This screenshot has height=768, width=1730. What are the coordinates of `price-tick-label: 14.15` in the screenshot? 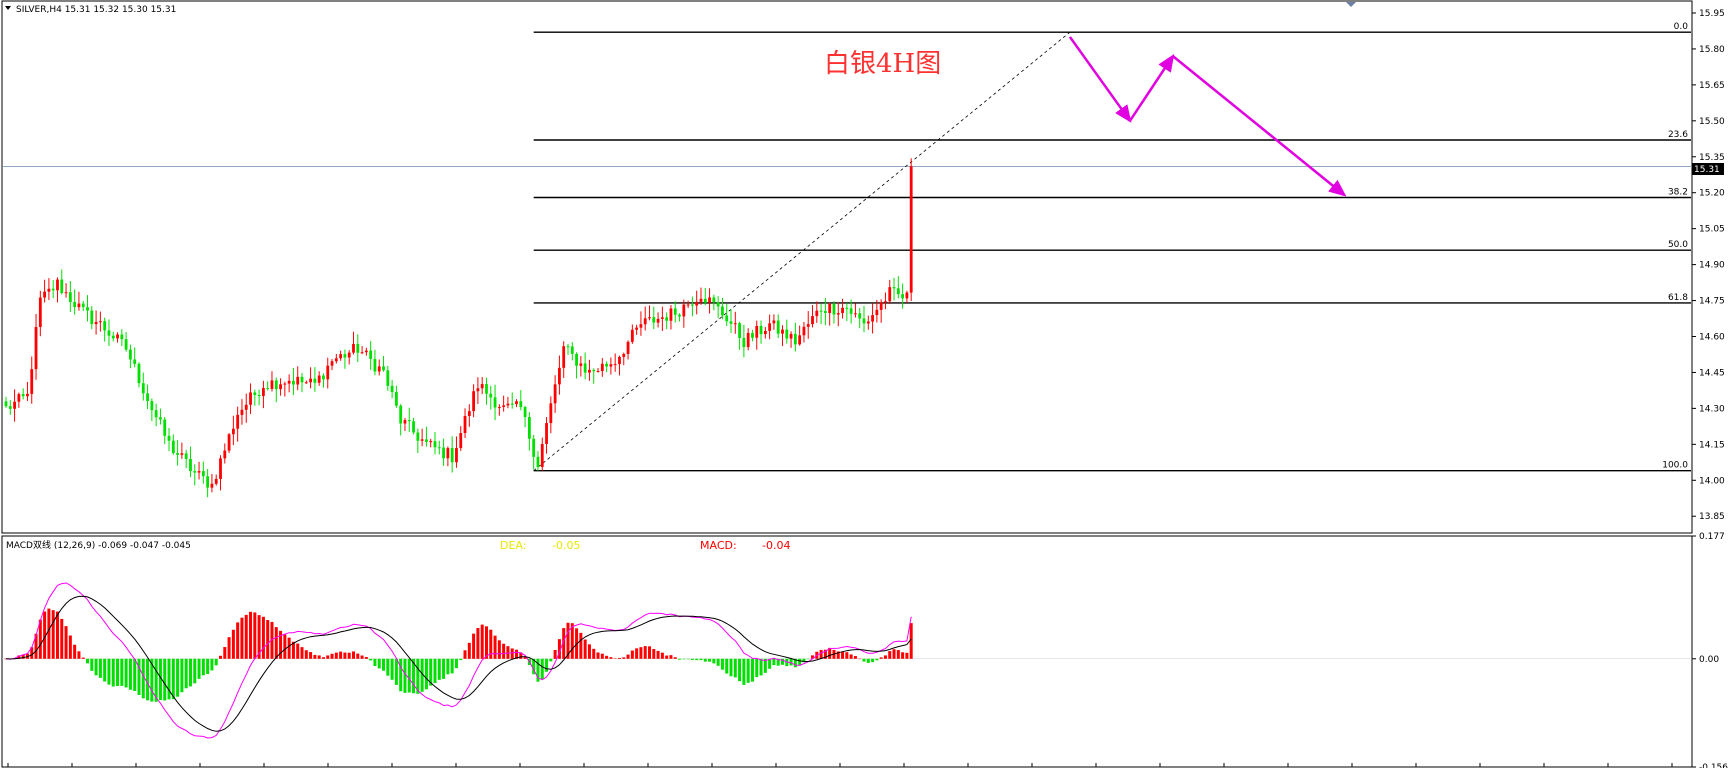 It's located at (1712, 445).